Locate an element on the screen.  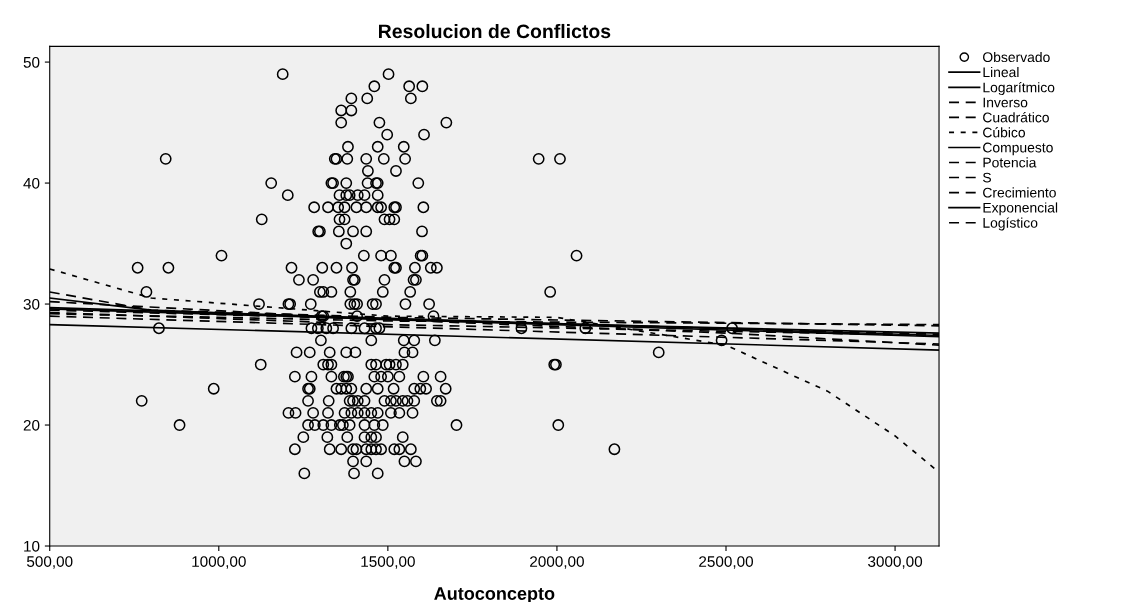
y-tick-label: 50 is located at coordinates (31, 62).